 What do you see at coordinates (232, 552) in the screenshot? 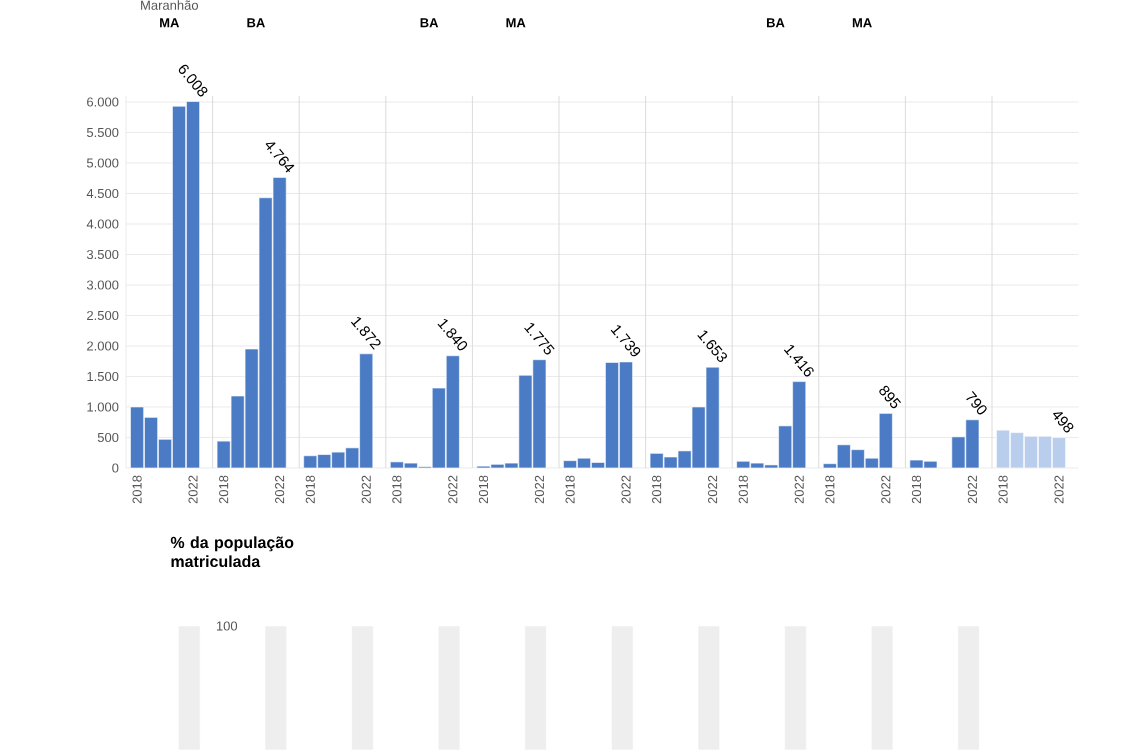
I see `y-axis-title: % da população matriculada` at bounding box center [232, 552].